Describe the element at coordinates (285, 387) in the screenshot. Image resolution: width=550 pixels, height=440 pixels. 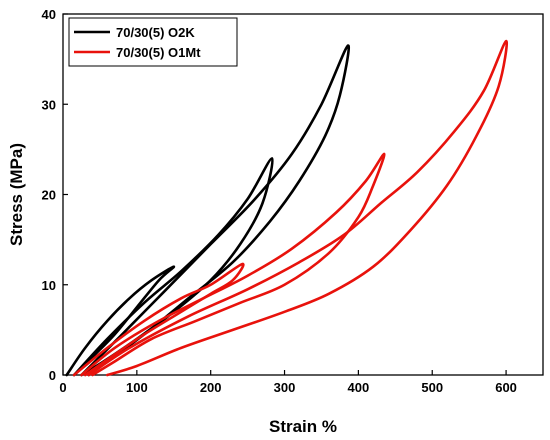
I see `x-tick-label: 300` at that location.